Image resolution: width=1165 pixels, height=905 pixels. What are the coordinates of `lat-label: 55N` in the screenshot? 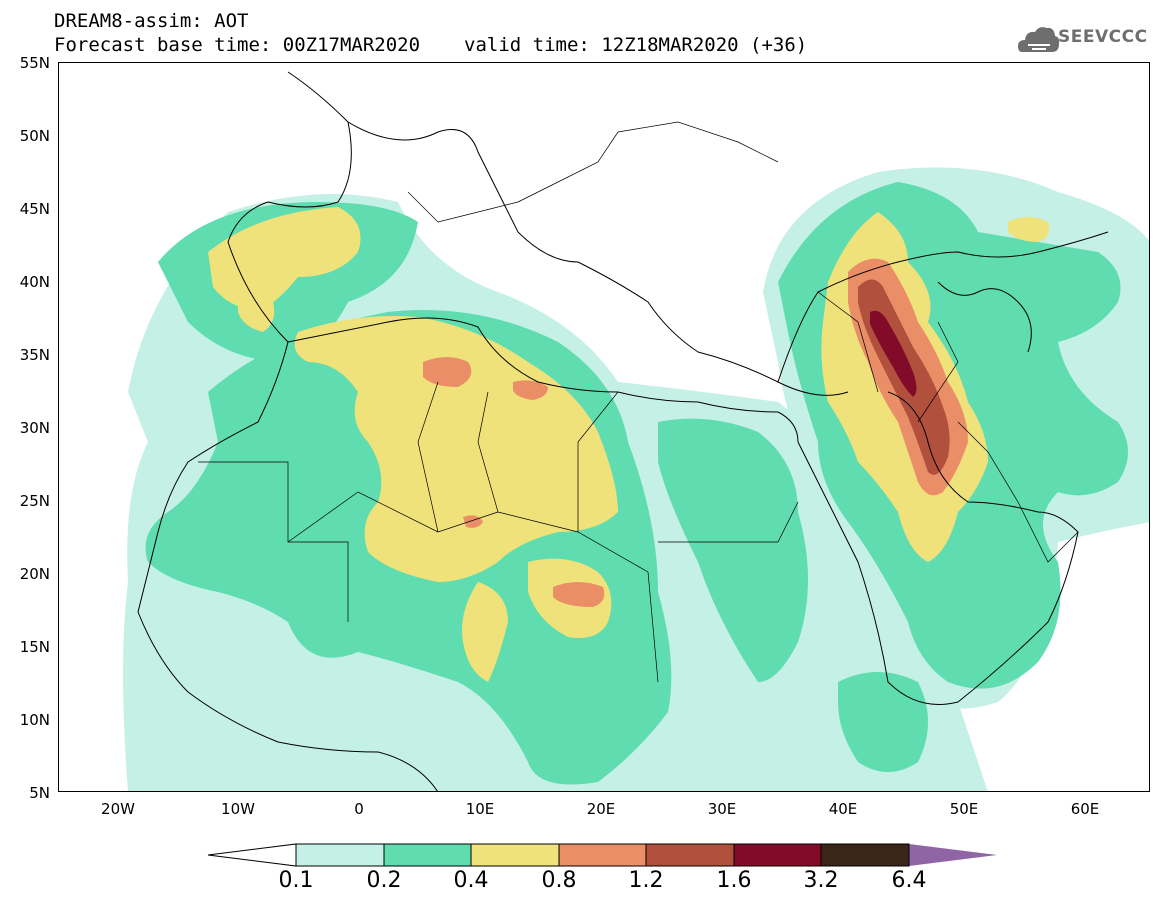 It's located at (34, 63).